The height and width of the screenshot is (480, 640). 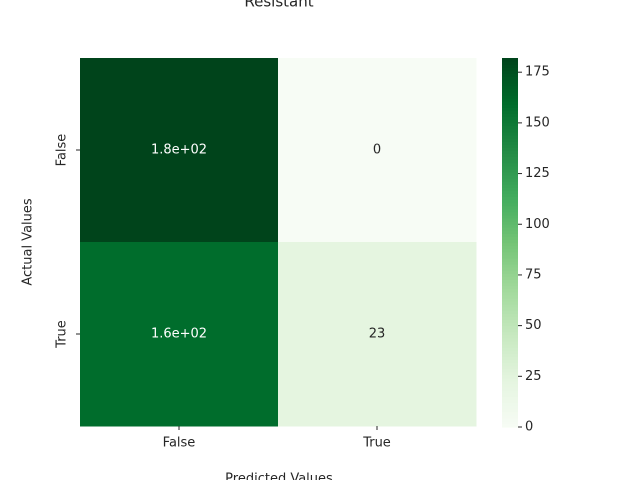 What do you see at coordinates (62, 334) in the screenshot?
I see `y-tick-label: True` at bounding box center [62, 334].